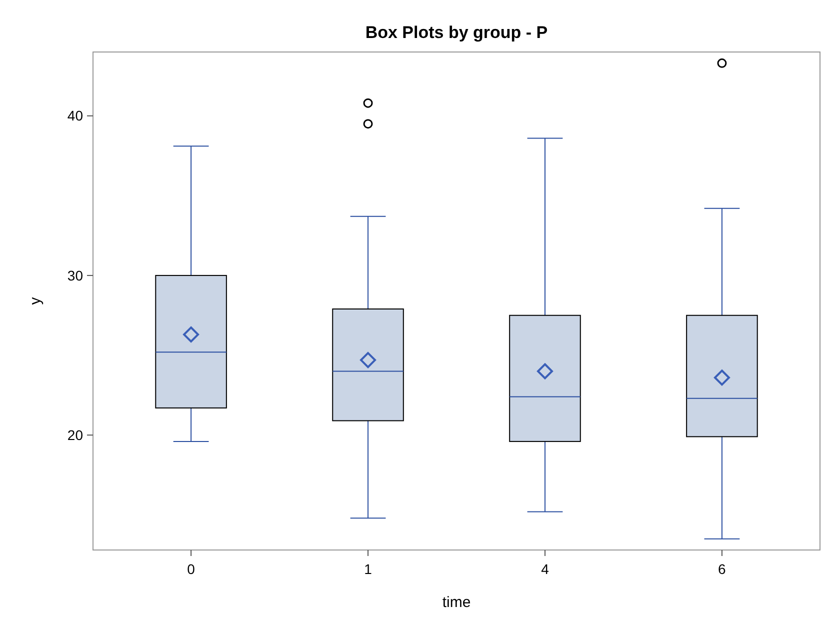 The image size is (823, 625). Describe the element at coordinates (75, 275) in the screenshot. I see `y-tick-label: 30` at that location.